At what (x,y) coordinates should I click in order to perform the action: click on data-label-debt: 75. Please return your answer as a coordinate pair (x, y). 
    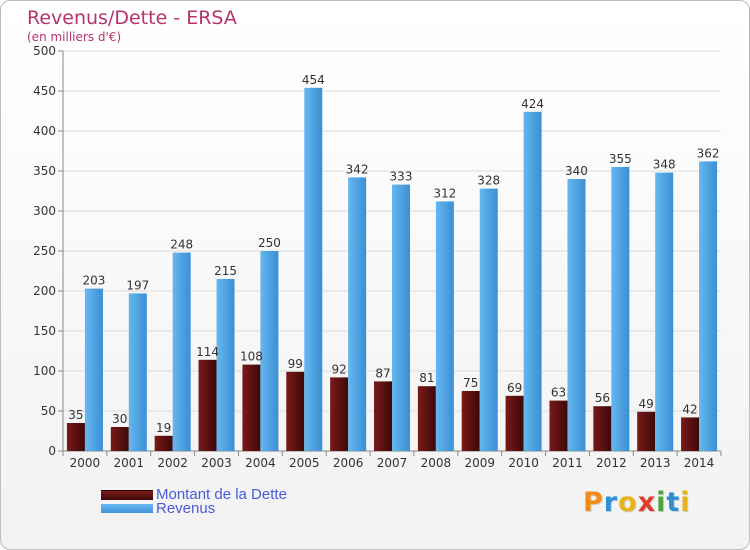
    Looking at the image, I should click on (470, 383).